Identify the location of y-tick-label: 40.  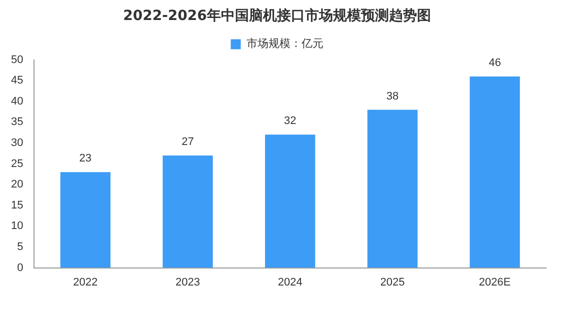
(17, 101).